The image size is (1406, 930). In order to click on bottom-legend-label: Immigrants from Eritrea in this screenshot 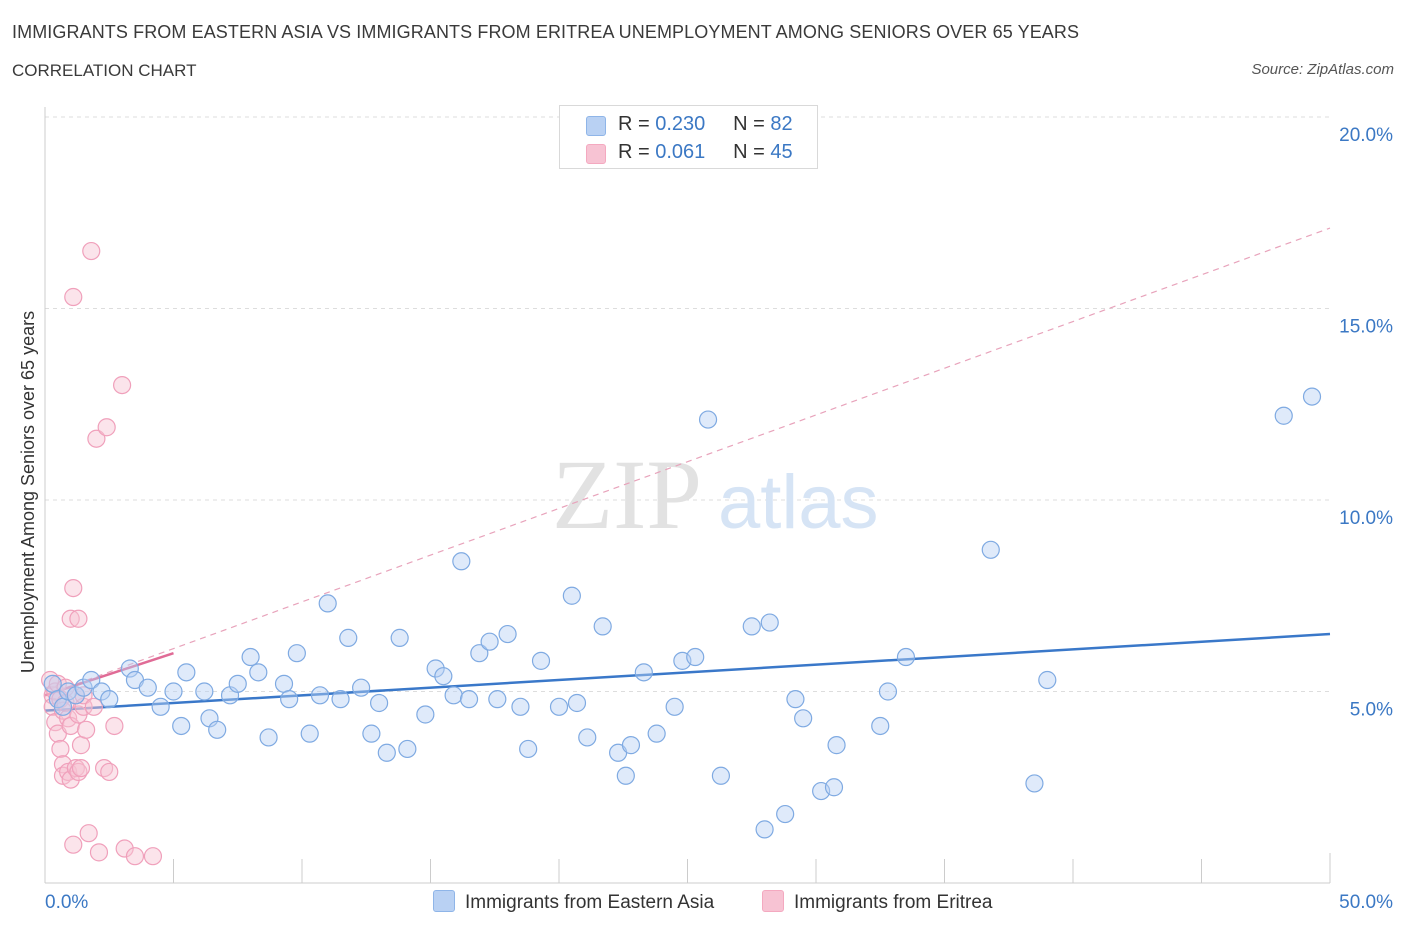, I will do `click(893, 902)`.